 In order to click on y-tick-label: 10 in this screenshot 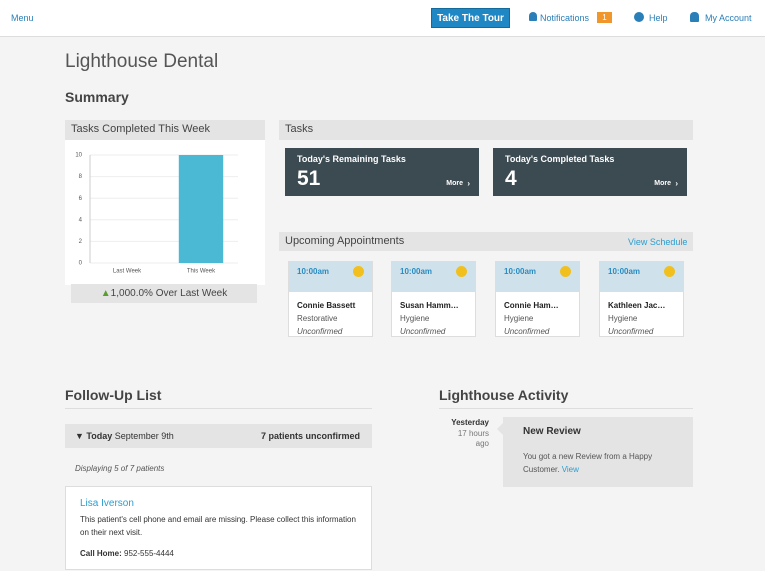, I will do `click(78, 156)`.